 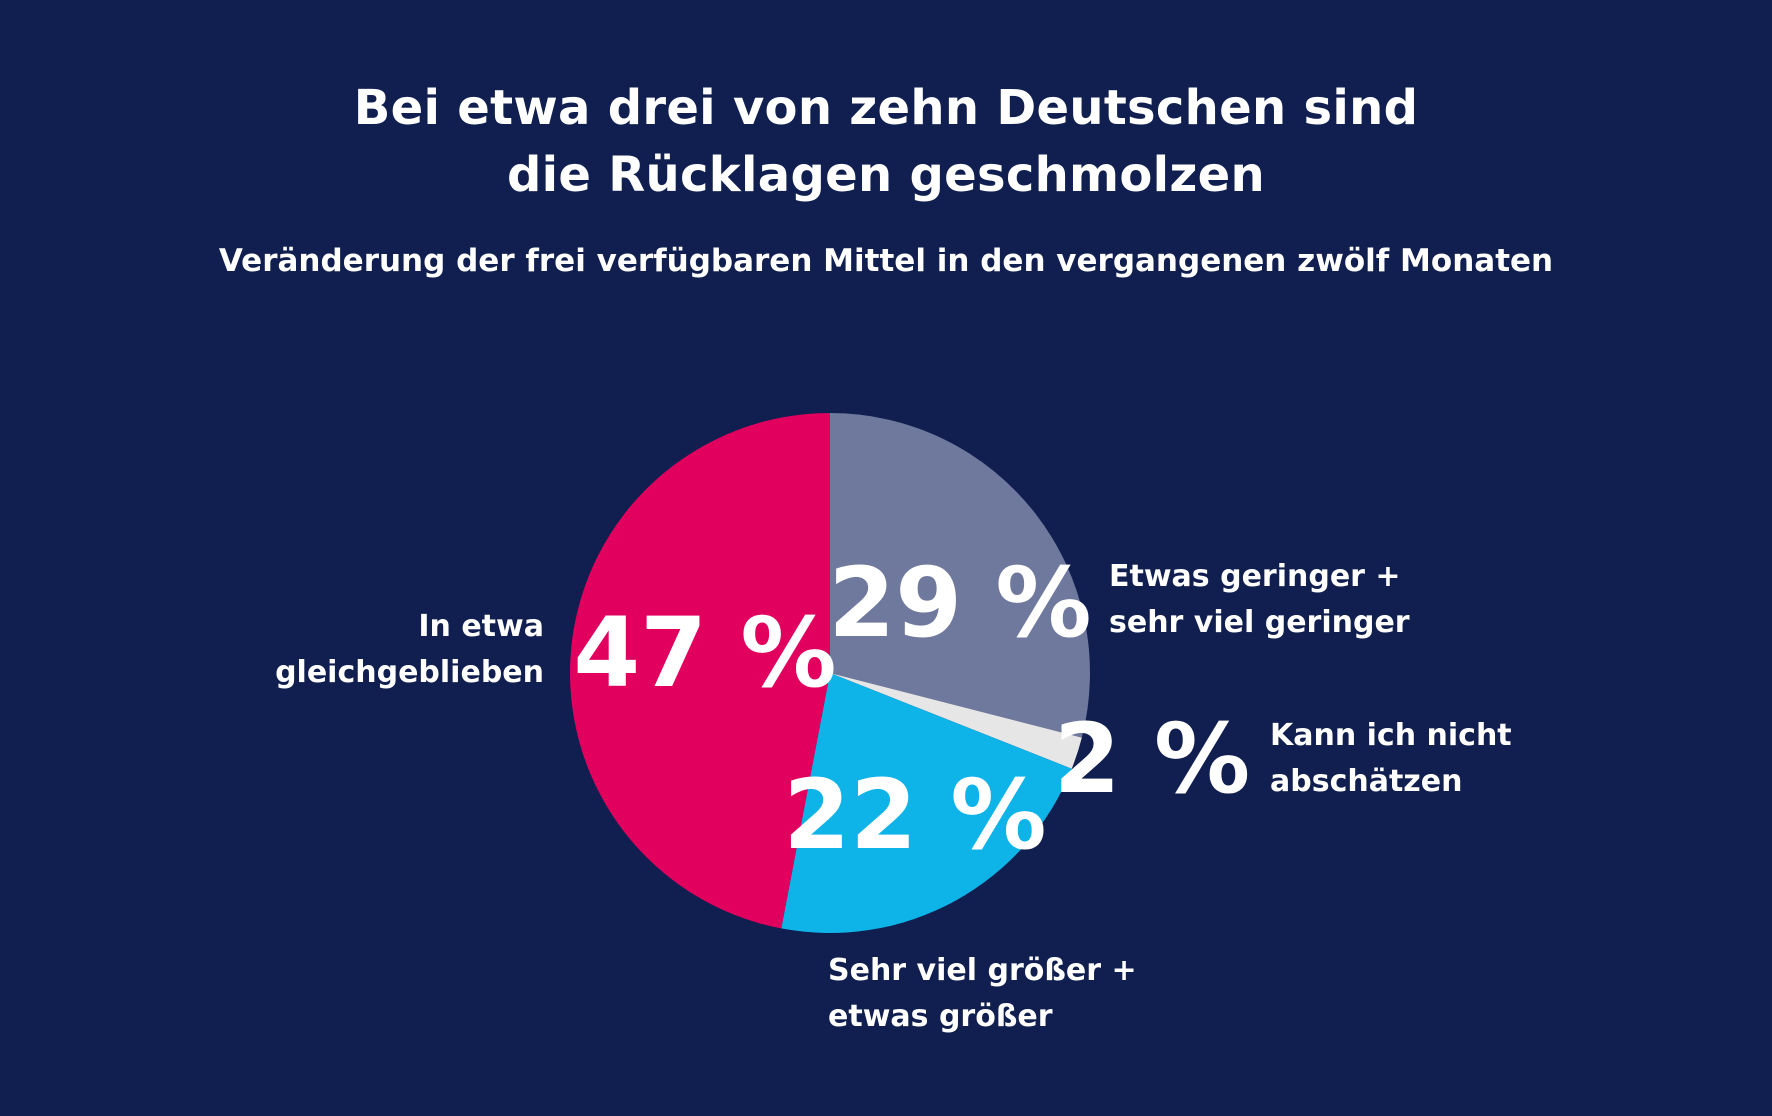 What do you see at coordinates (1152, 759) in the screenshot?
I see `pct-label-nicht-abschaetzen: 2 %` at bounding box center [1152, 759].